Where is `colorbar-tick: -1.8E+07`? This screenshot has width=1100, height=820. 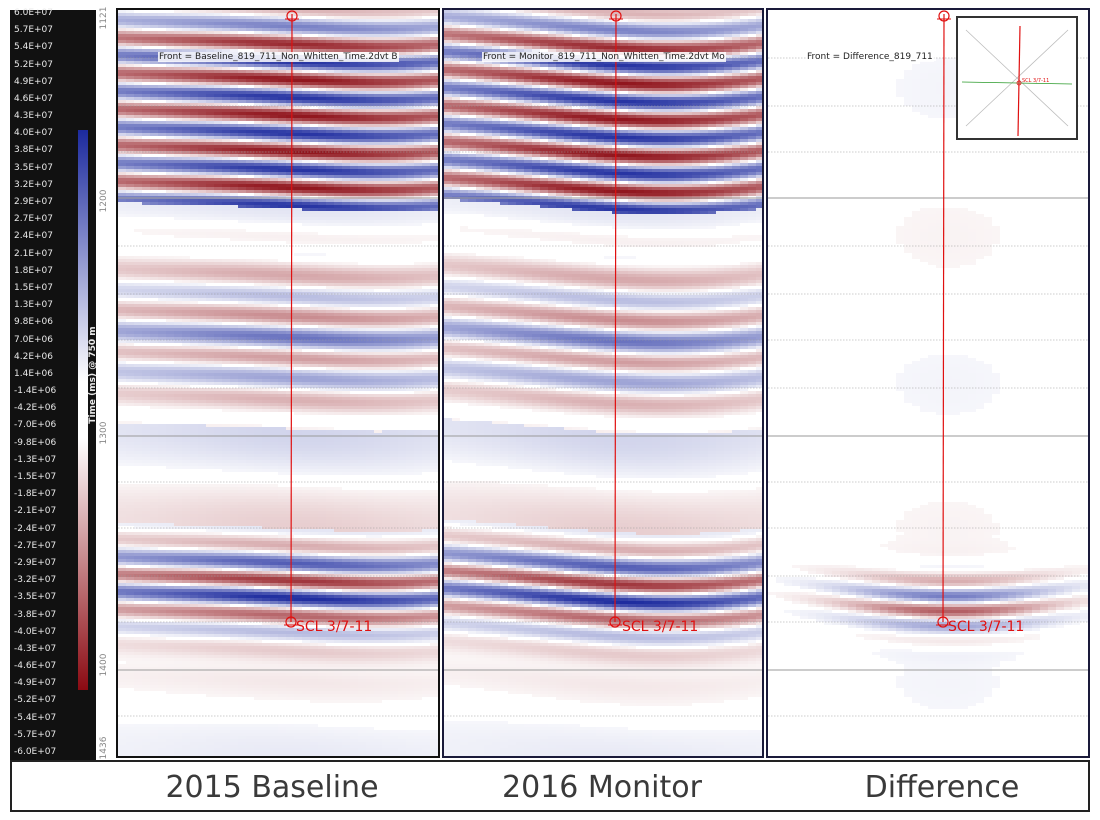 colorbar-tick: -1.8E+07 is located at coordinates (35, 494).